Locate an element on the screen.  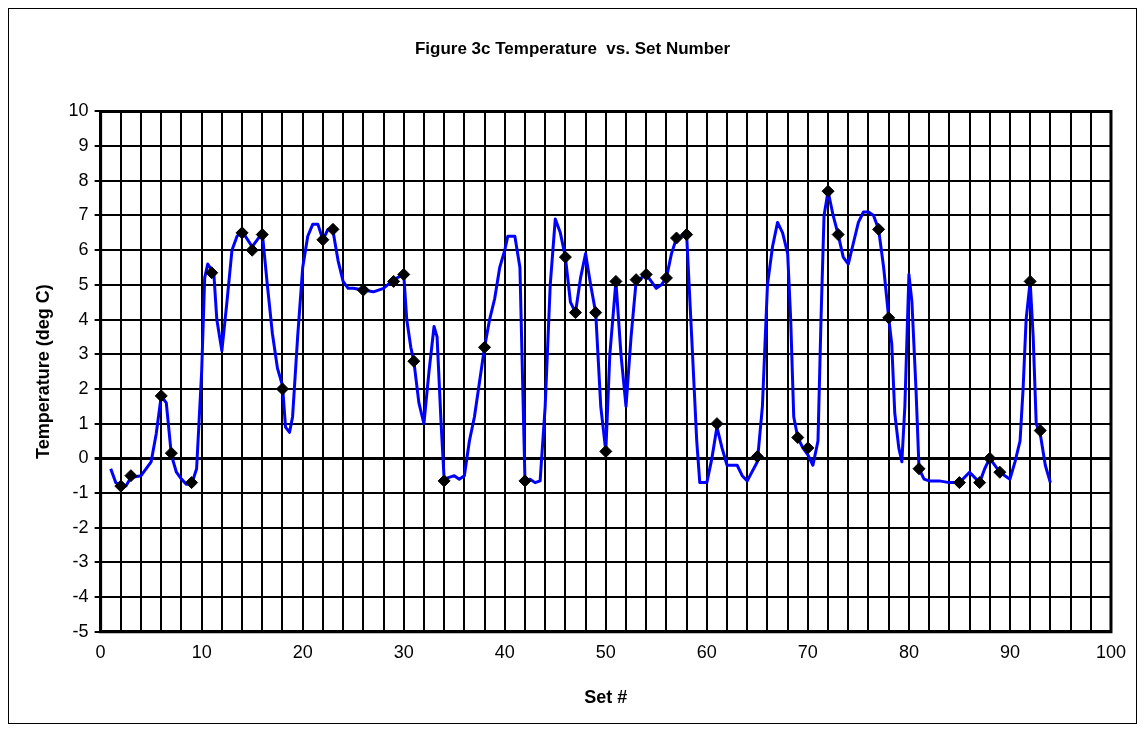
y-tick-label: 7 is located at coordinates (83, 214).